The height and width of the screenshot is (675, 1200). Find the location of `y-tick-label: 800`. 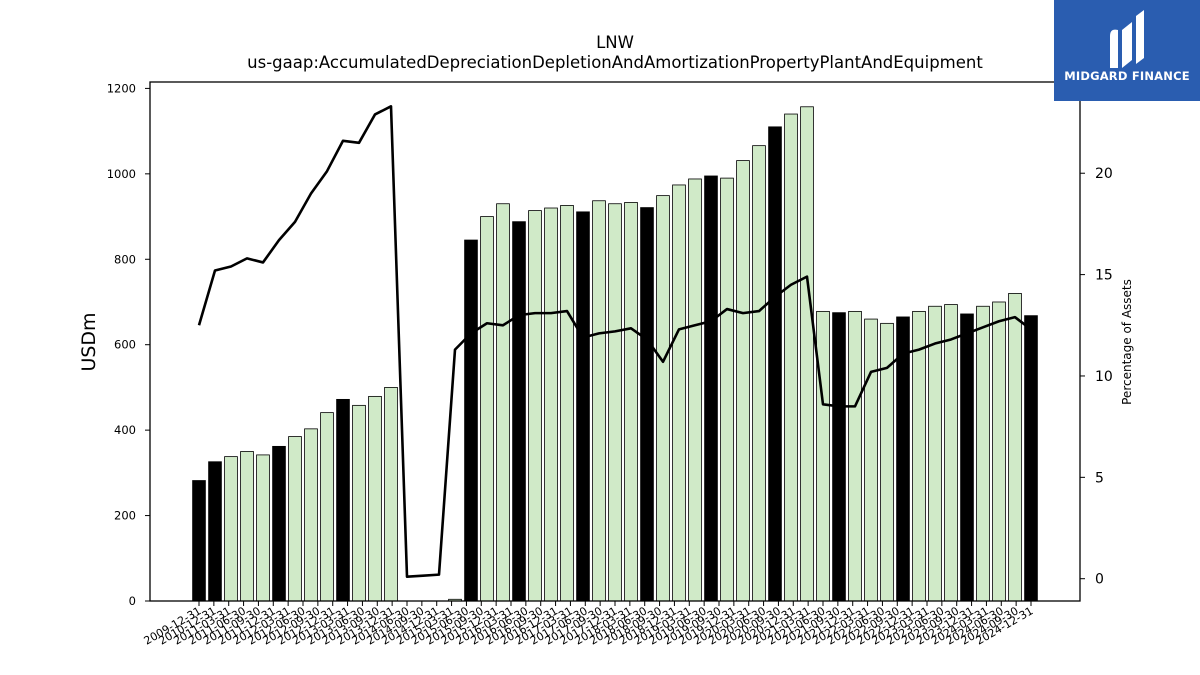

y-tick-label: 800 is located at coordinates (125, 259).